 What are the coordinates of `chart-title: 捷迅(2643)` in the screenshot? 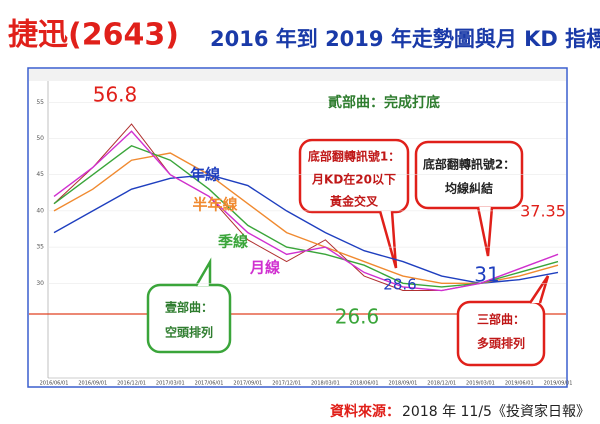 It's located at (93, 35).